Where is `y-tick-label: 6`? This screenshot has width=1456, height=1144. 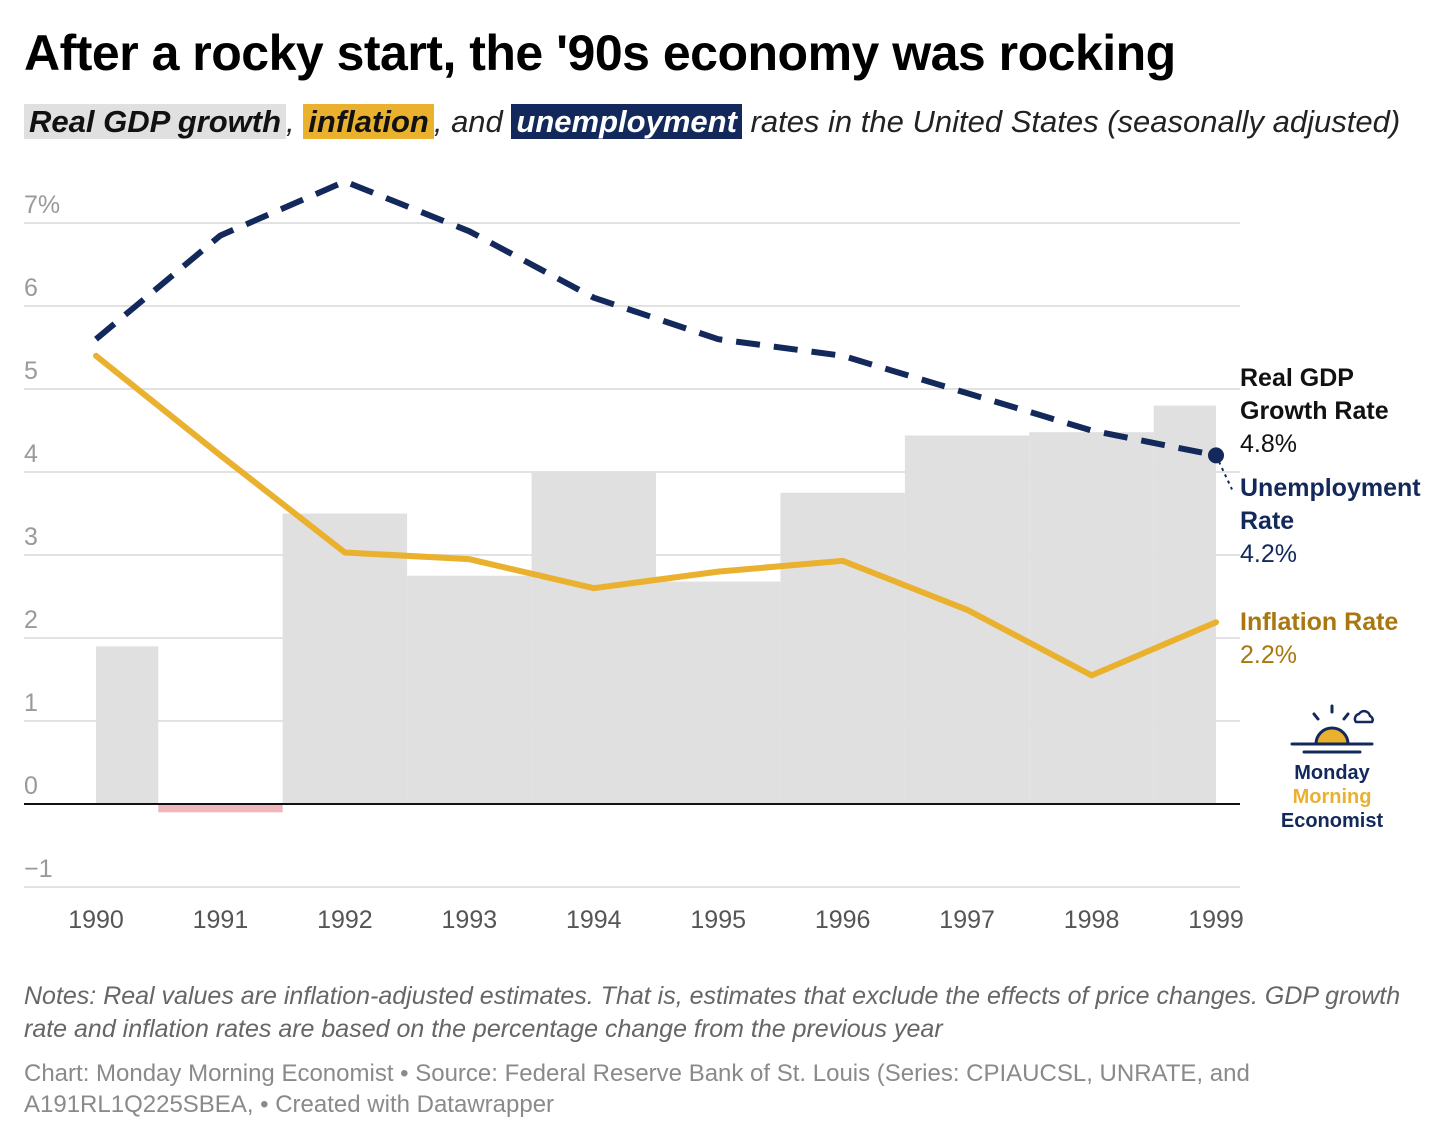
y-tick-label: 6 is located at coordinates (31, 288).